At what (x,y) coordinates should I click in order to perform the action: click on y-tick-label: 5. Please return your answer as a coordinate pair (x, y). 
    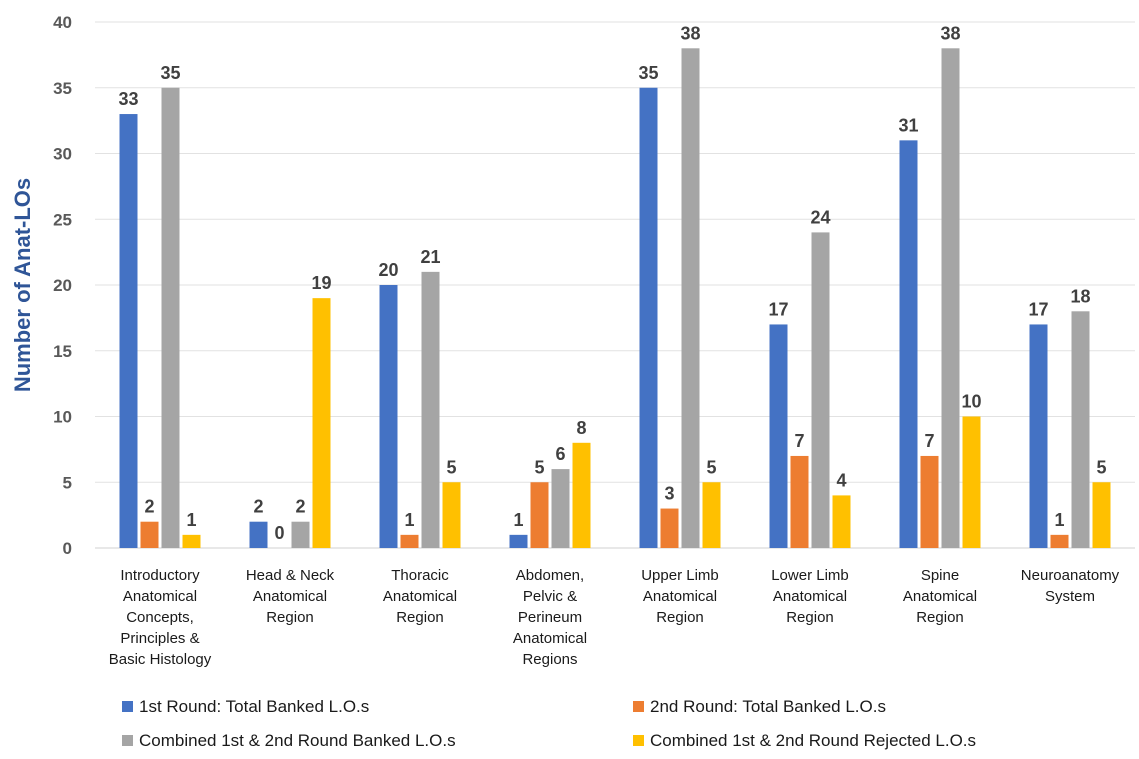
    Looking at the image, I should click on (67, 482).